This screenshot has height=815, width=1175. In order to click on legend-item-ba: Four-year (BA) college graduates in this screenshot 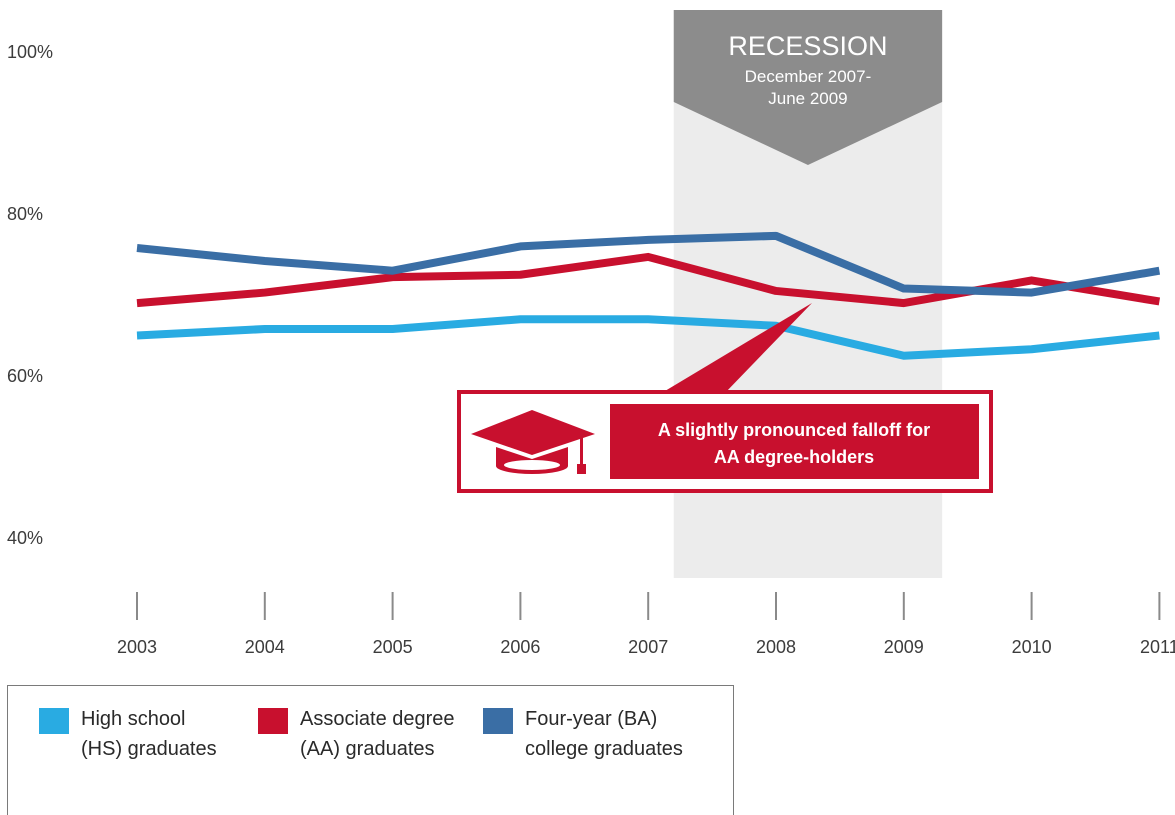, I will do `click(583, 734)`.